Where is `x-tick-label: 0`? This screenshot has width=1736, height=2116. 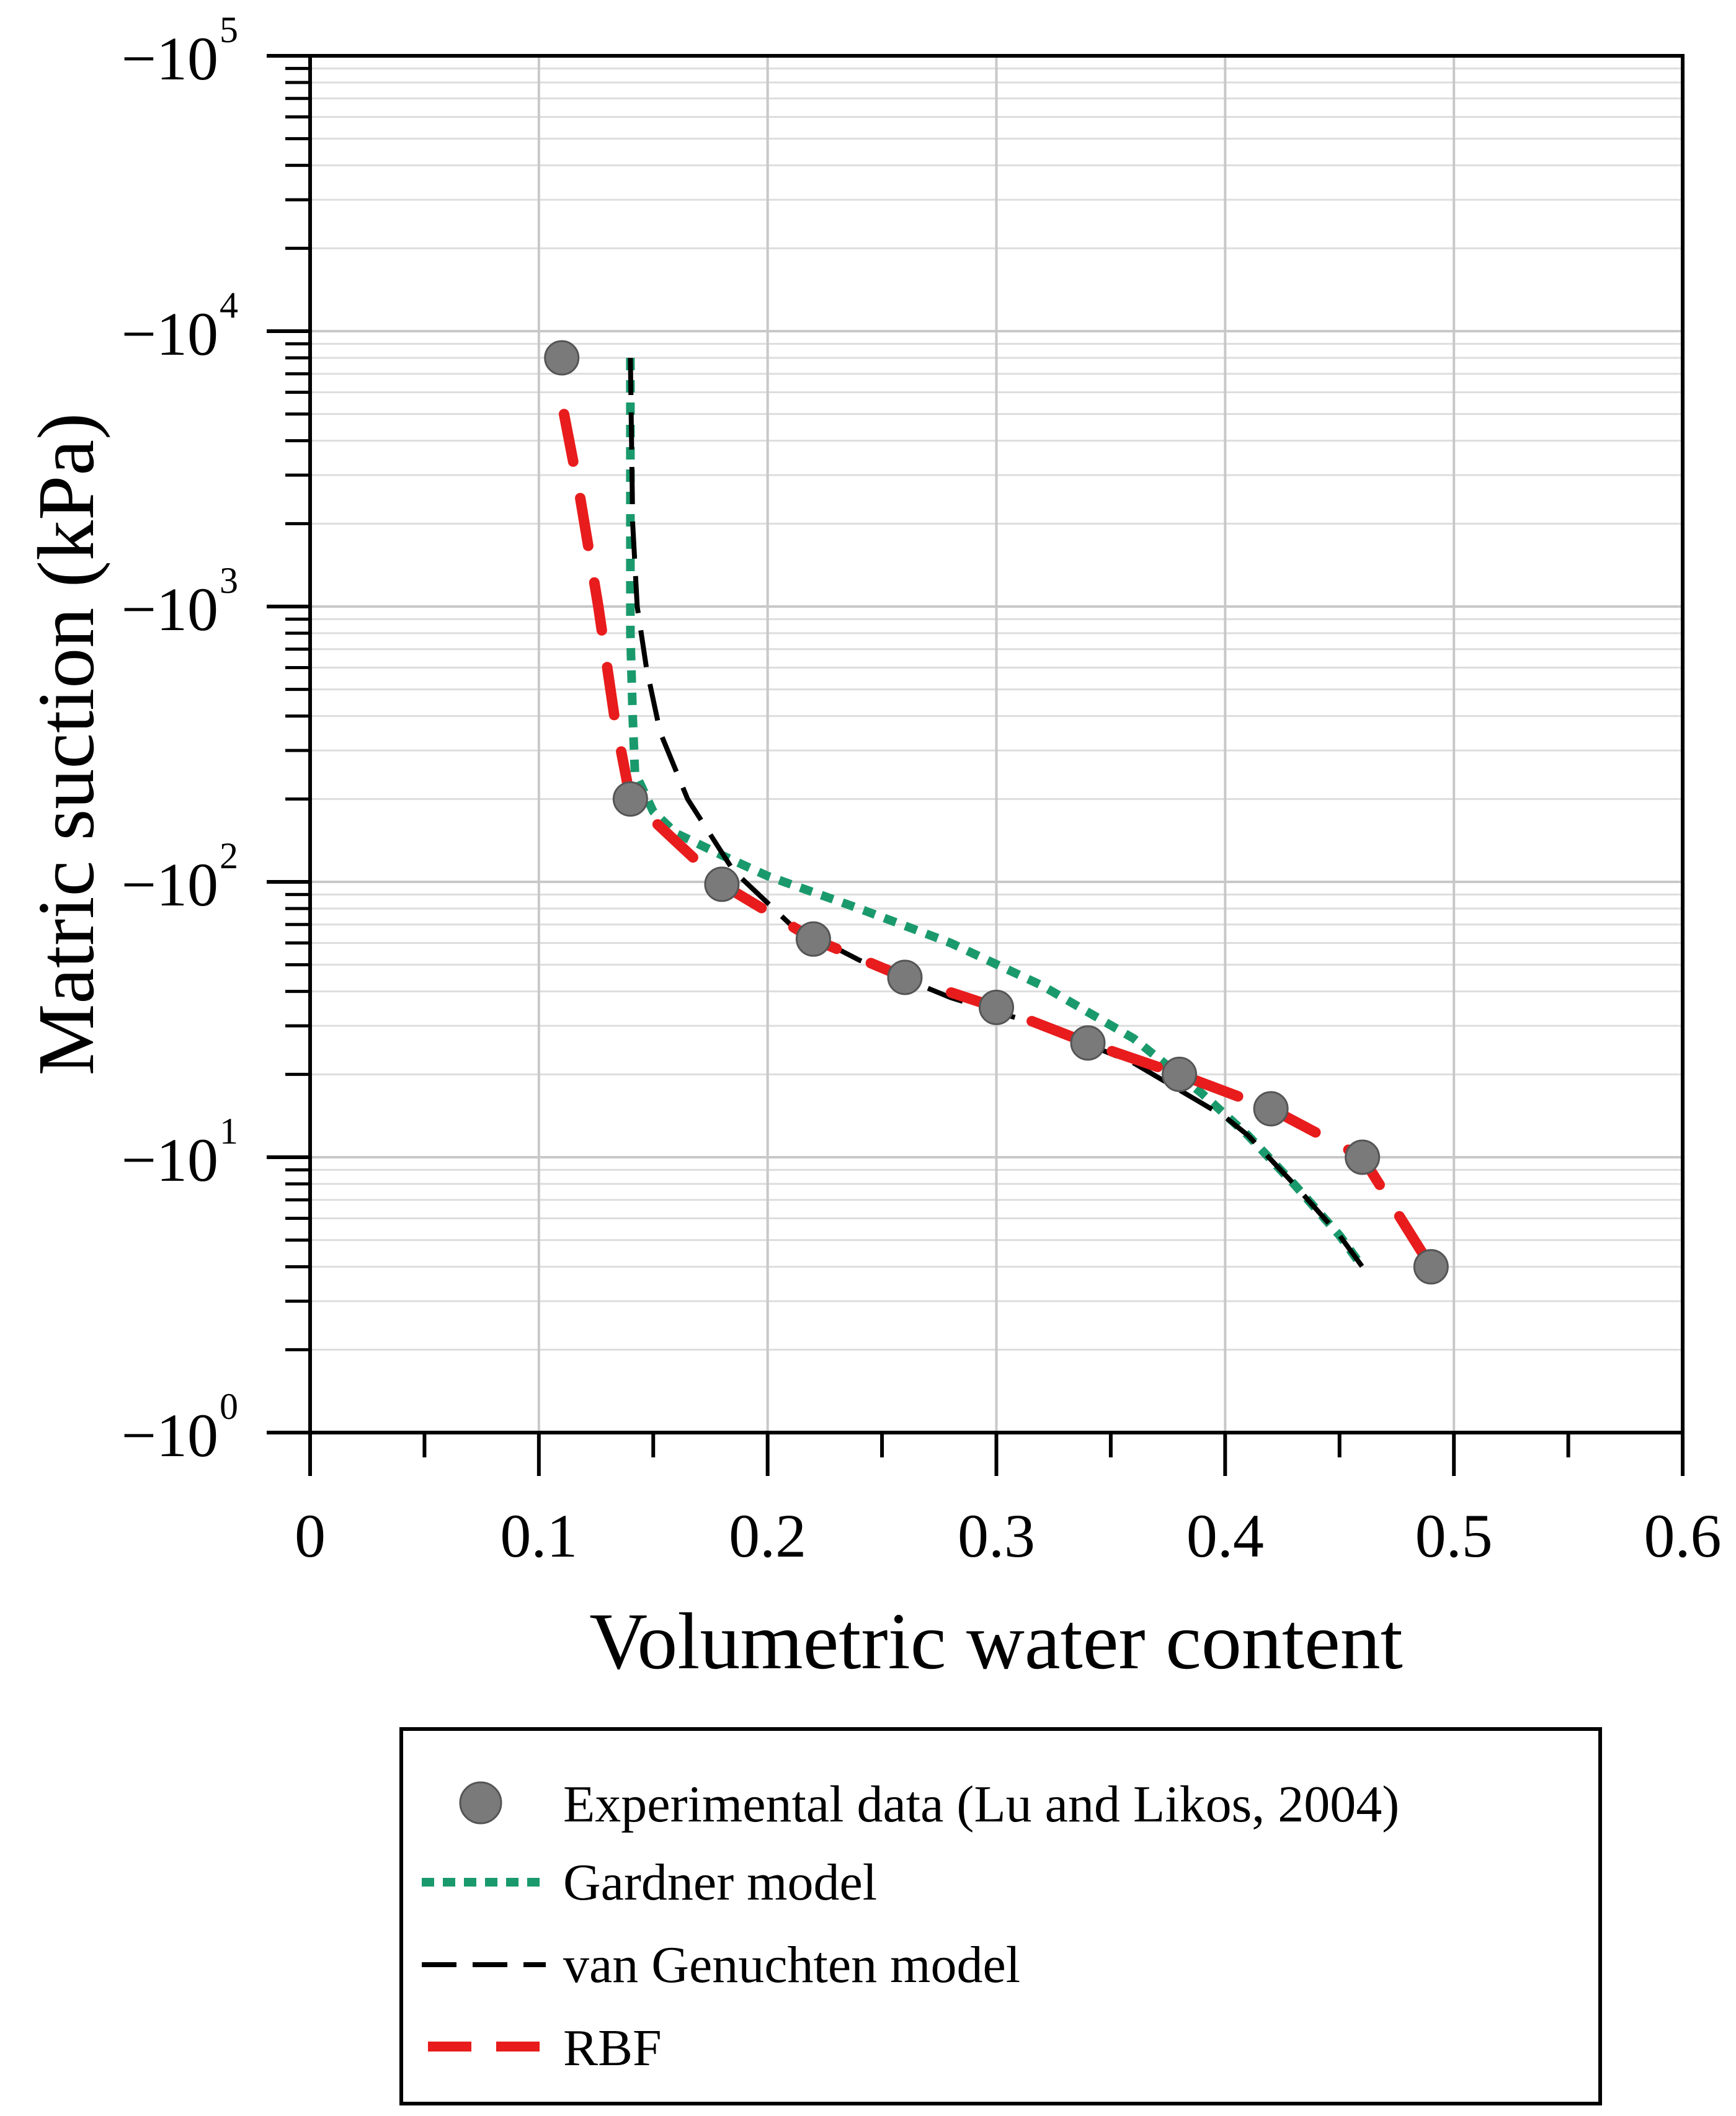 x-tick-label: 0 is located at coordinates (310, 1535).